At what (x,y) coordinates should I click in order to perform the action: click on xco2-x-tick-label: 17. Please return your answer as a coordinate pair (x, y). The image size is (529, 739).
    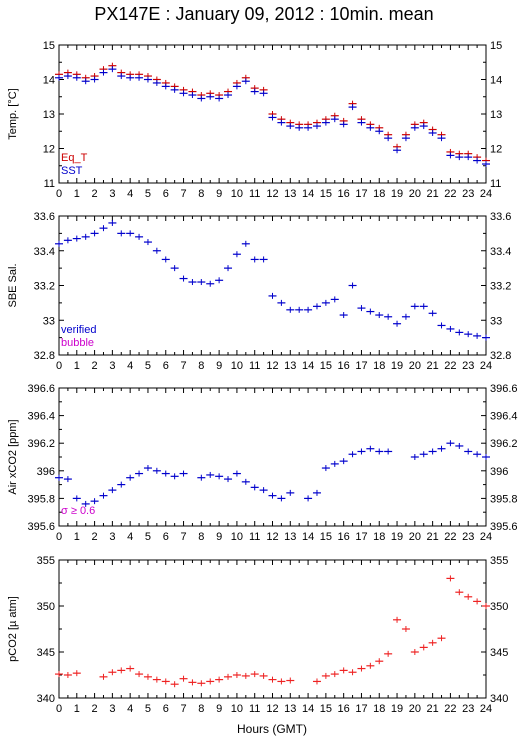
    Looking at the image, I should click on (361, 537).